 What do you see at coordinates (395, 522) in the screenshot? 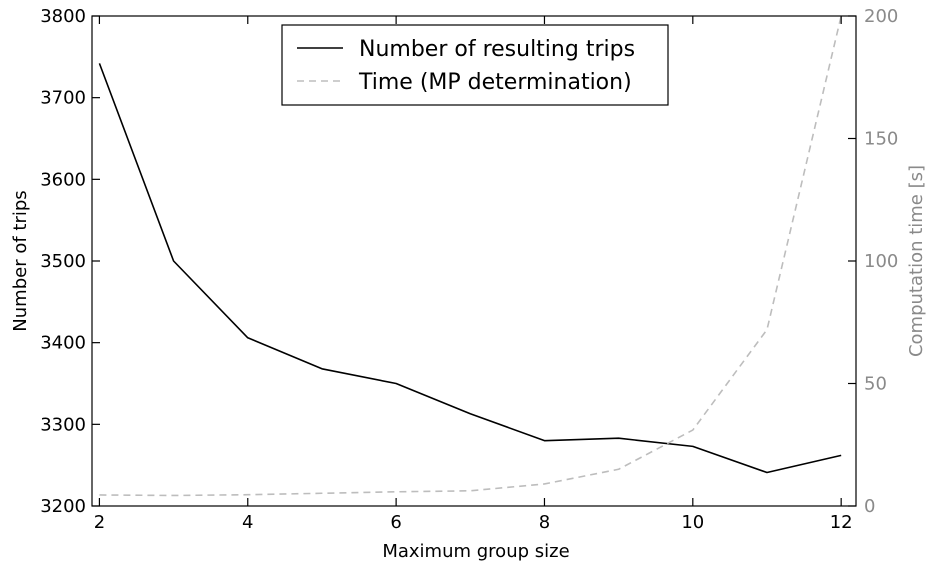
I see `x-tick-label: 6` at bounding box center [395, 522].